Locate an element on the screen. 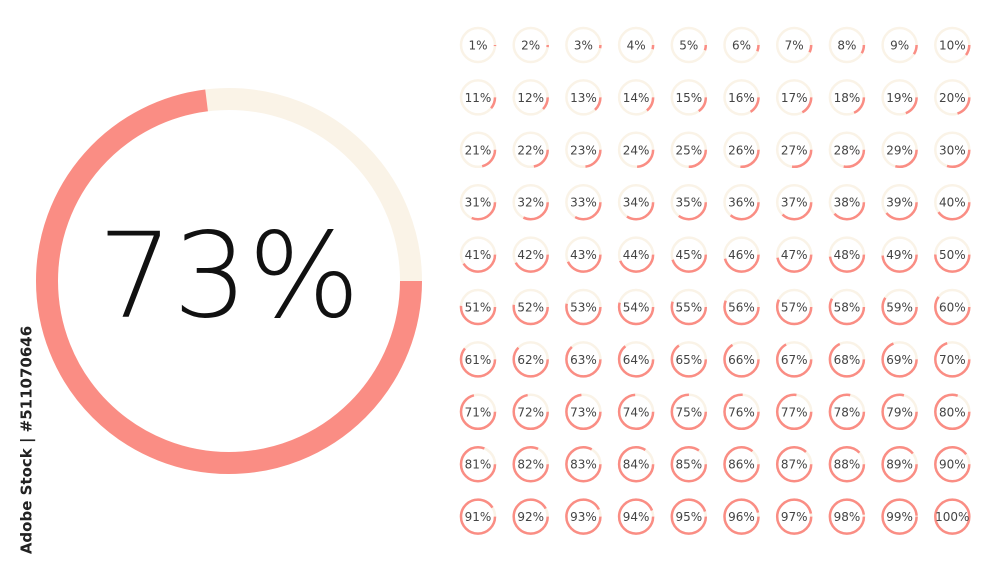  gauge-label: 44% is located at coordinates (636, 255).